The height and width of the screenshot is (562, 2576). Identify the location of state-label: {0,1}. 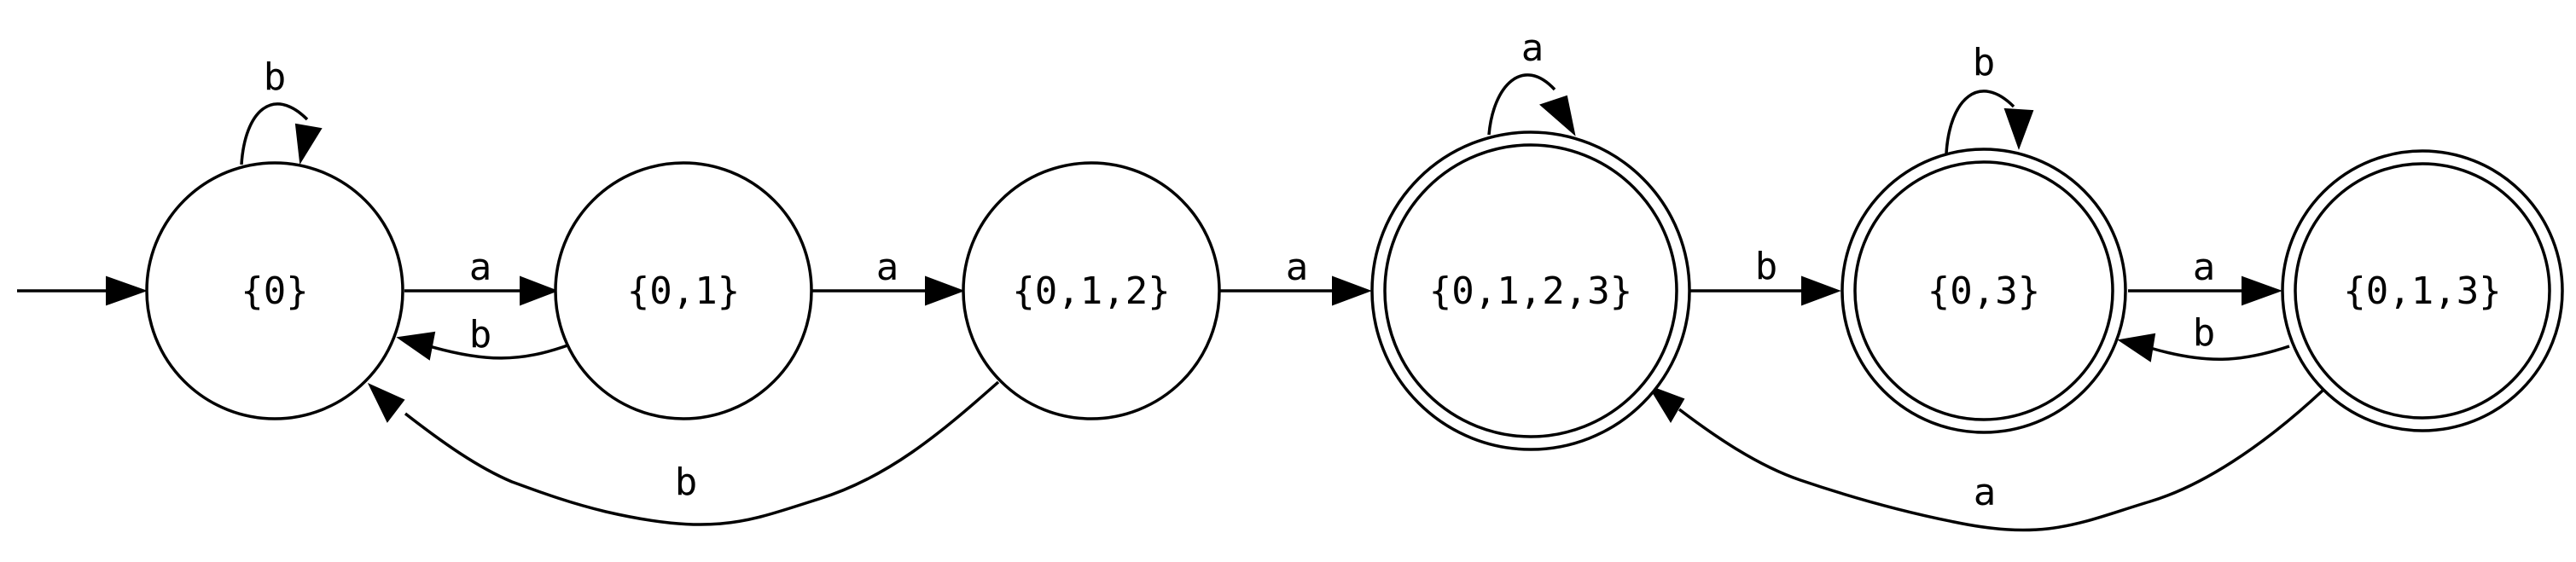
(683, 291).